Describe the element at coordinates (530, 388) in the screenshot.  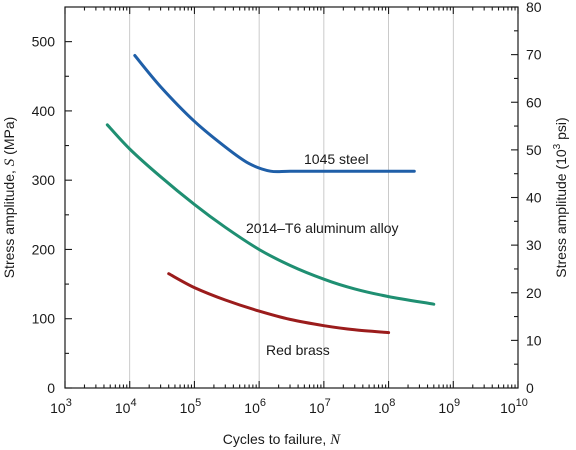
I see `y2-tick-label: 0` at that location.